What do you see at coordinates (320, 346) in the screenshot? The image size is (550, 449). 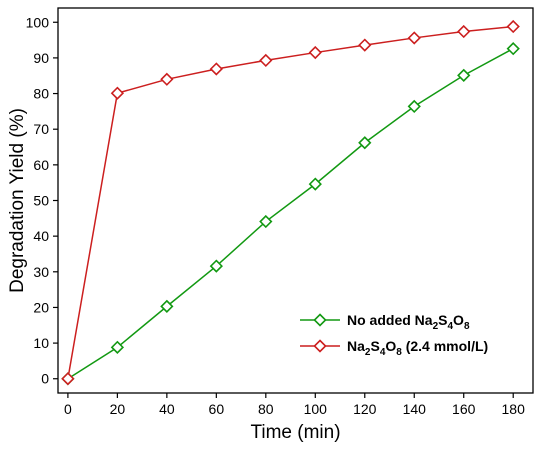 I see `legend-marker-na2s4o8` at bounding box center [320, 346].